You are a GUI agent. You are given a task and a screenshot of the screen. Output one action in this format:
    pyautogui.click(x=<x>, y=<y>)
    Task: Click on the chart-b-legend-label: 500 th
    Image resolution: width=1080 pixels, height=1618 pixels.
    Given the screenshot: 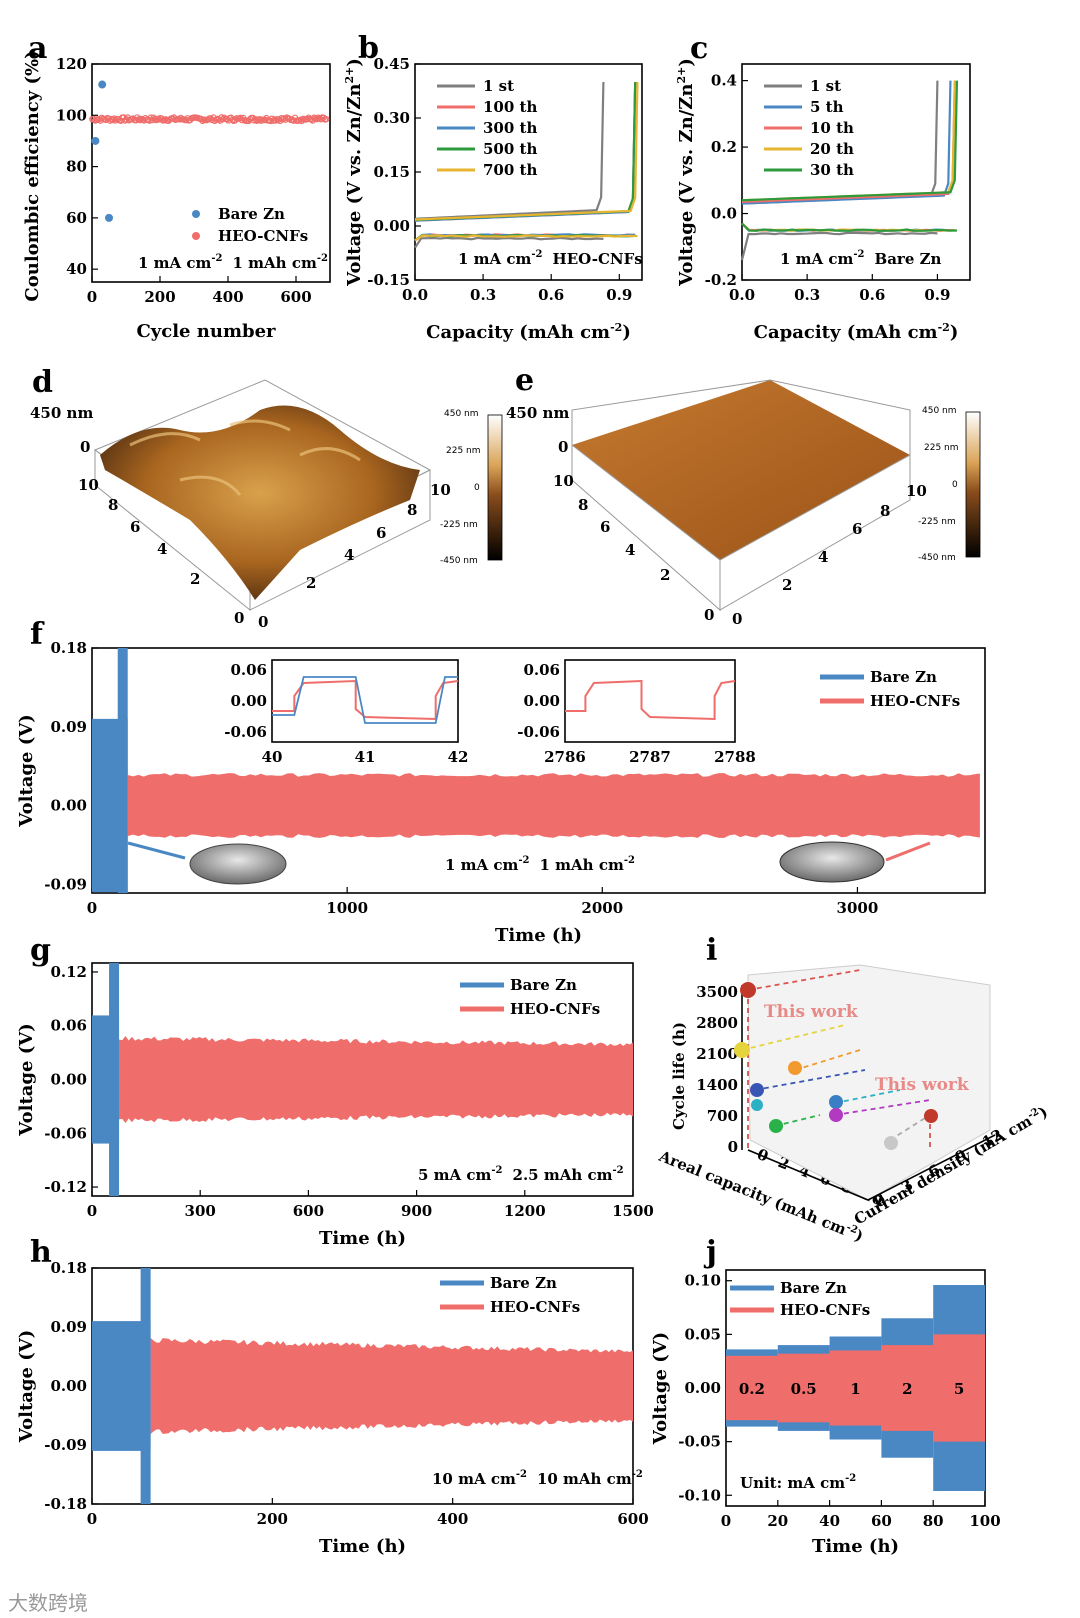 What is the action you would take?
    pyautogui.click(x=510, y=149)
    